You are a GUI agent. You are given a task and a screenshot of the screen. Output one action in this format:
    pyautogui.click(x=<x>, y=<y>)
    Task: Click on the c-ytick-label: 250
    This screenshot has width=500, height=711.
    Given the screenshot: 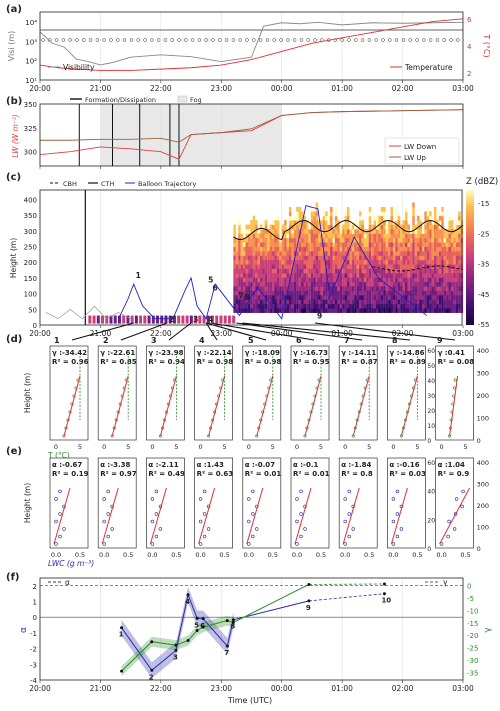 What is the action you would take?
    pyautogui.click(x=30, y=248)
    